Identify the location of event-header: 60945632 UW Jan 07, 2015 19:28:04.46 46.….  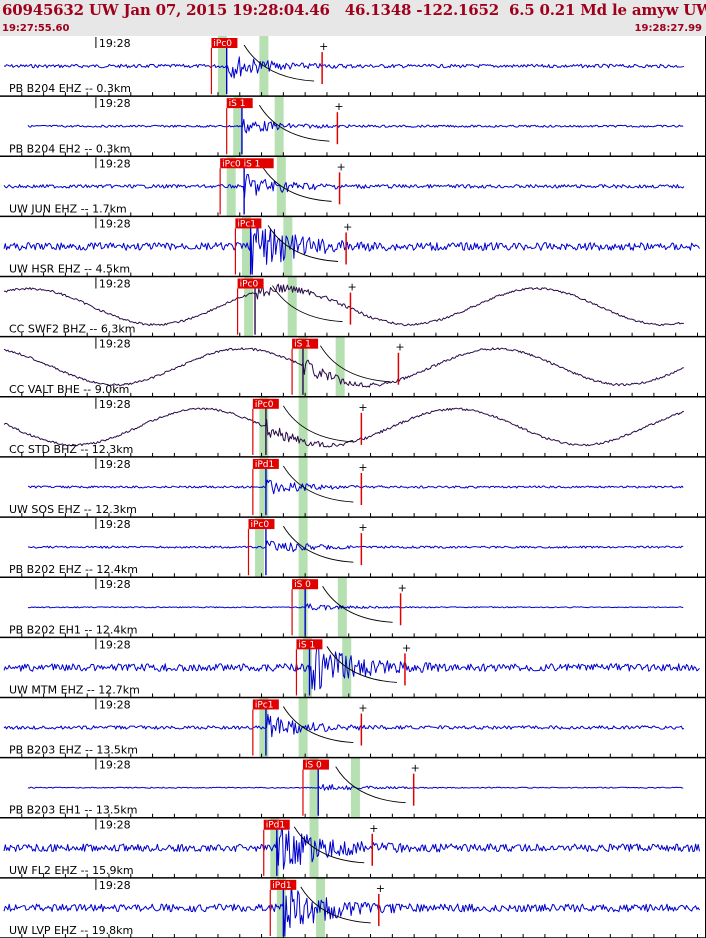
(353, 18).